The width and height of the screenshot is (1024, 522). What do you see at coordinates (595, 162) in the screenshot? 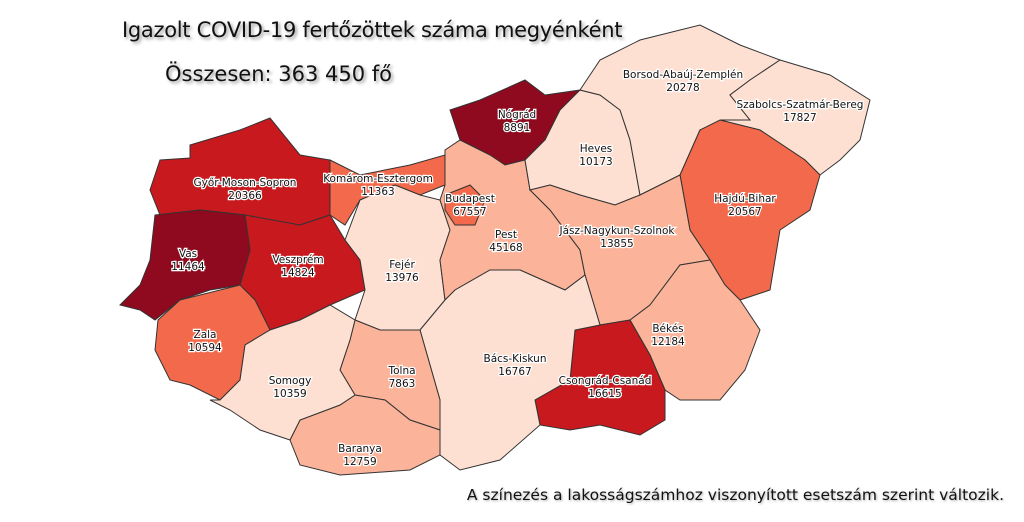
I see `county-cases: 10173` at bounding box center [595, 162].